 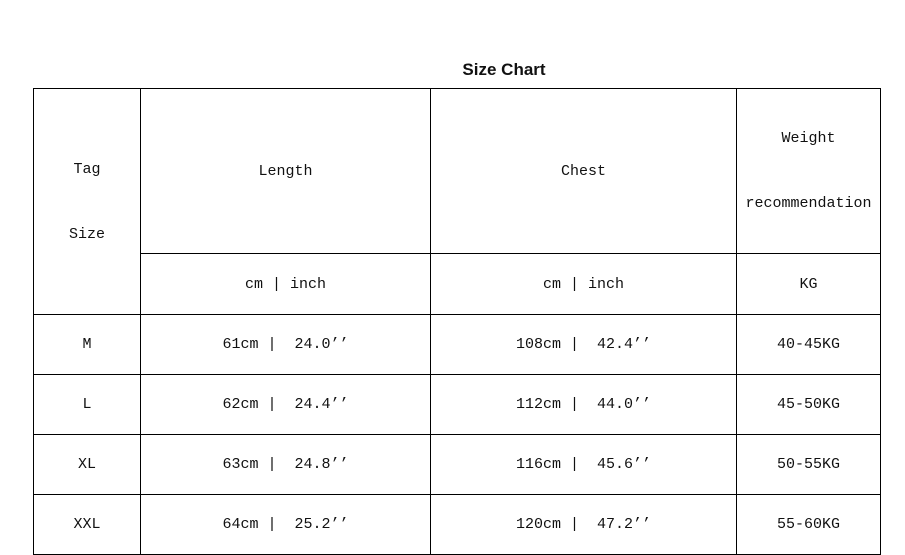 I want to click on header-weight: Weight recommendation, so click(x=808, y=171).